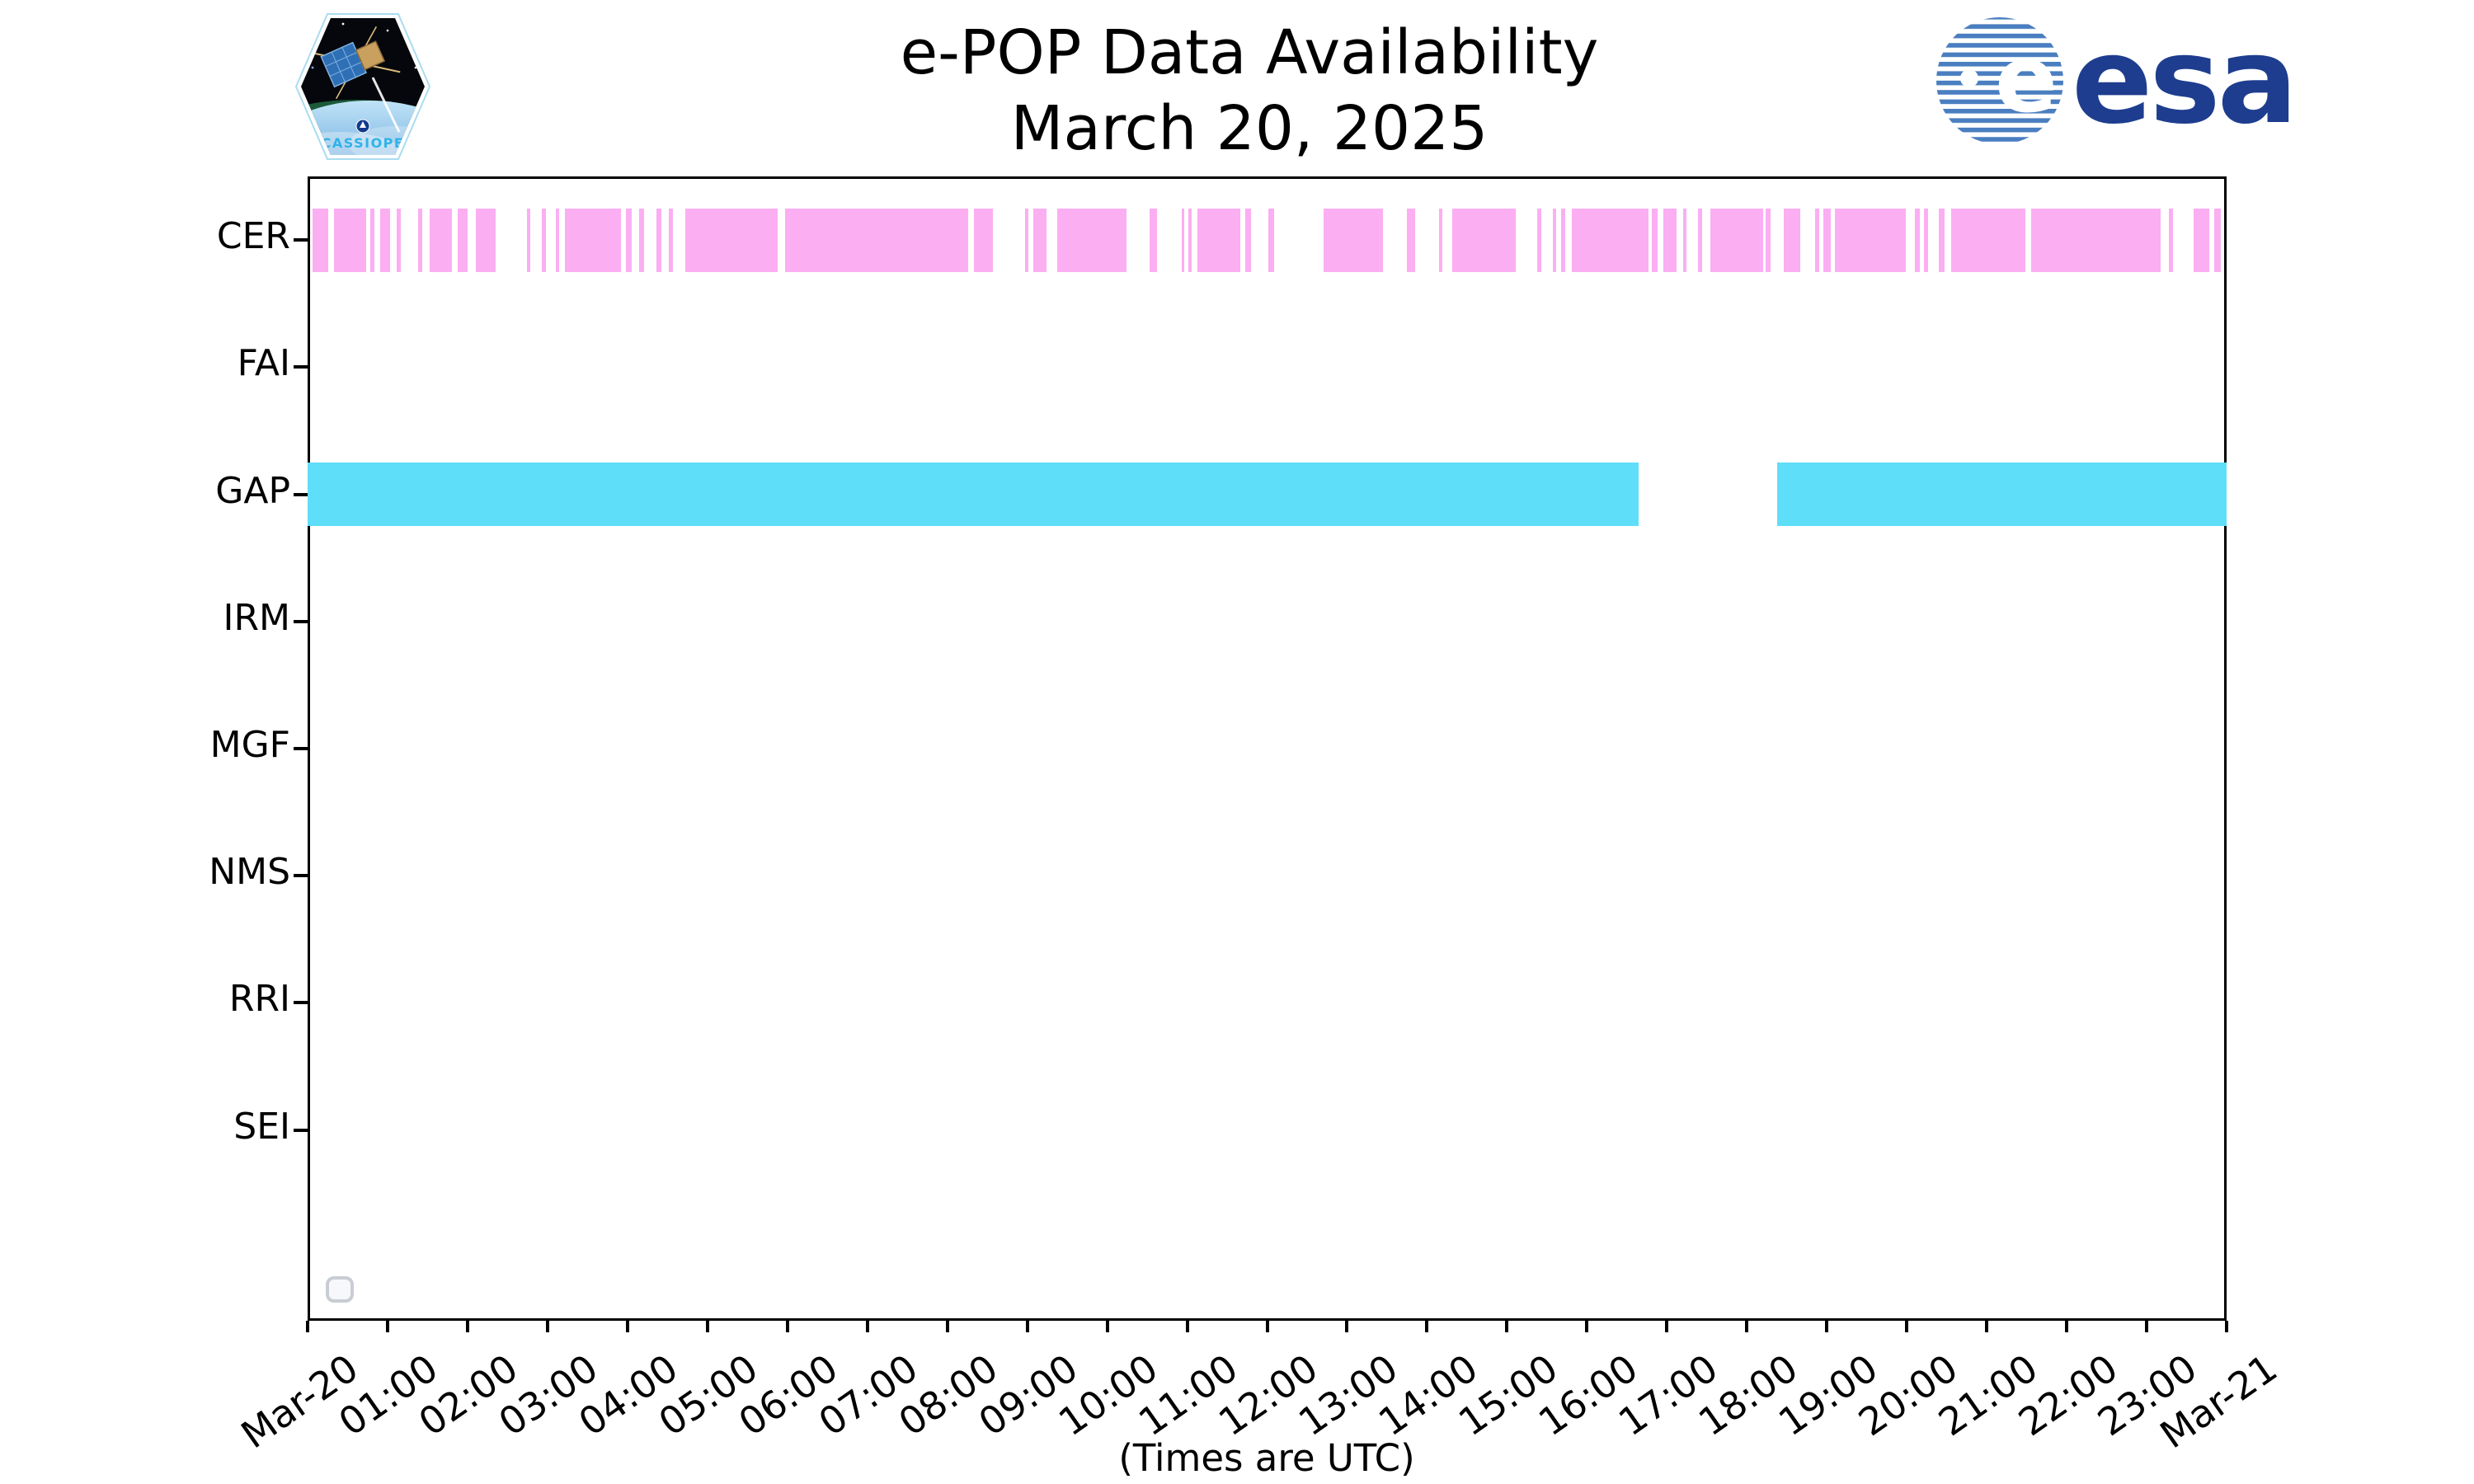 The width and height of the screenshot is (2474, 1484). I want to click on legend-box, so click(340, 1289).